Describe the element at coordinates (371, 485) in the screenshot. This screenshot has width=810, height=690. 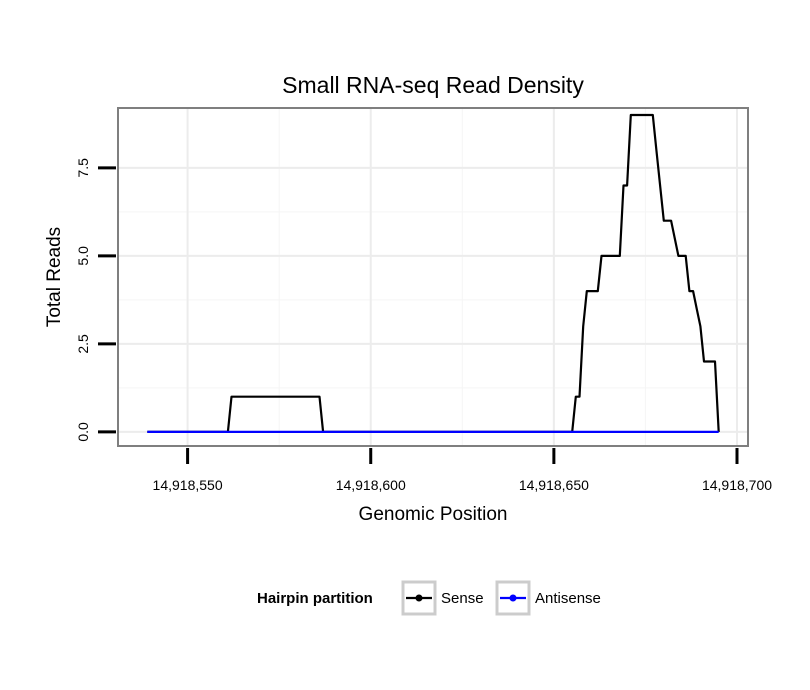
I see `x-tick-label: 14,918,600` at that location.